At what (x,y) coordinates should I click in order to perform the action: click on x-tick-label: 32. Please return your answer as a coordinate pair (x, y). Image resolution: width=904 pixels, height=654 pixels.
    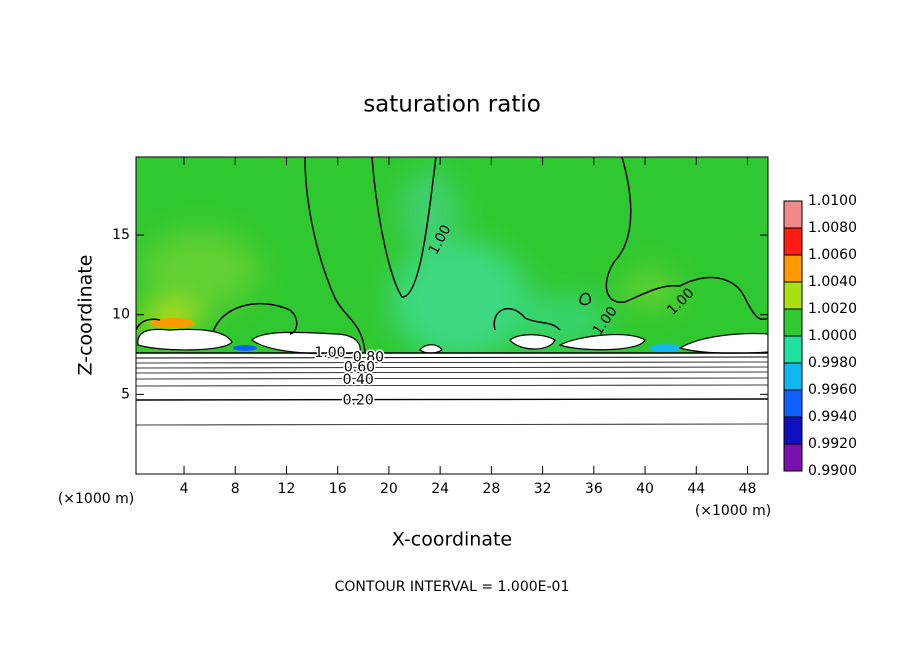
    Looking at the image, I should click on (543, 489).